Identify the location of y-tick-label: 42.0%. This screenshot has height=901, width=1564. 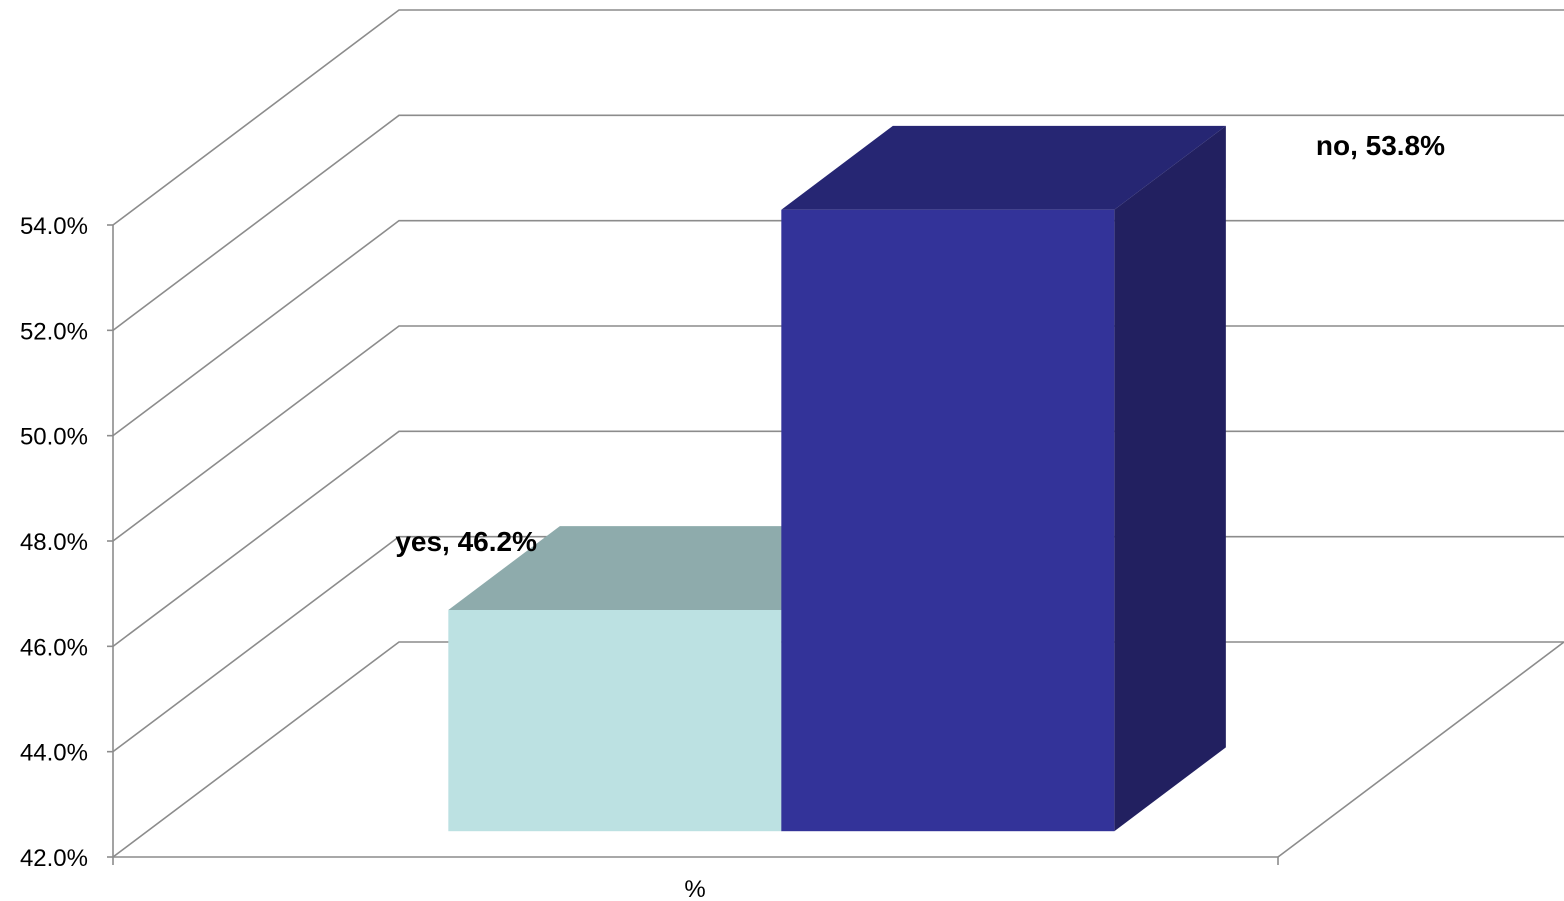
(54, 858).